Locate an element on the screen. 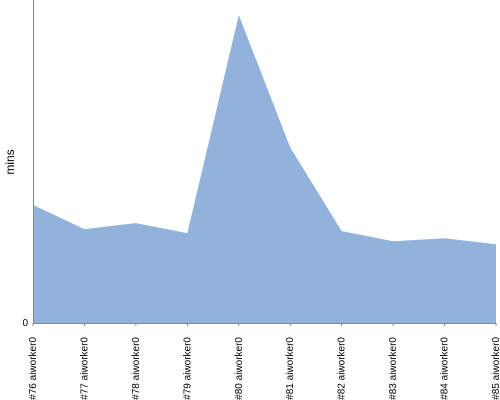 The width and height of the screenshot is (500, 400). x-tick-label: #77 aiworker0 is located at coordinates (84, 368).